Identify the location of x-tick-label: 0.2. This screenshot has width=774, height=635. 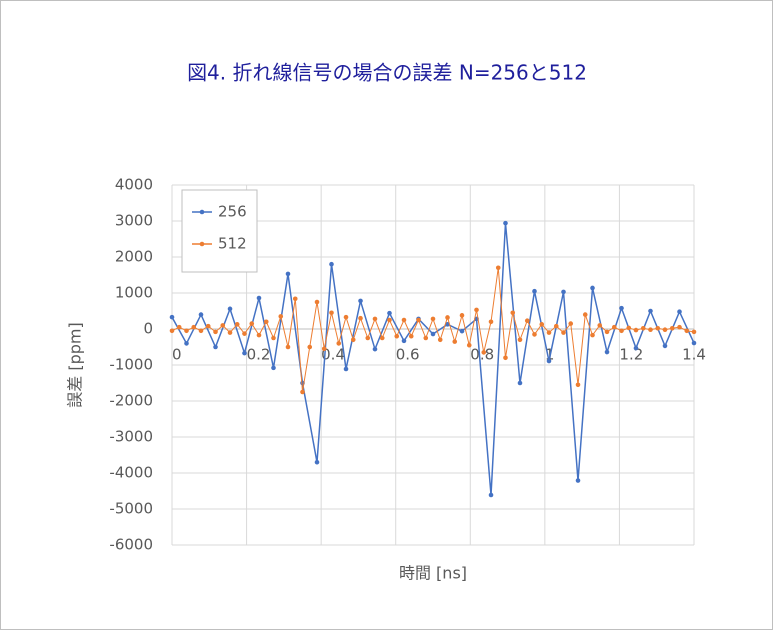
(259, 355).